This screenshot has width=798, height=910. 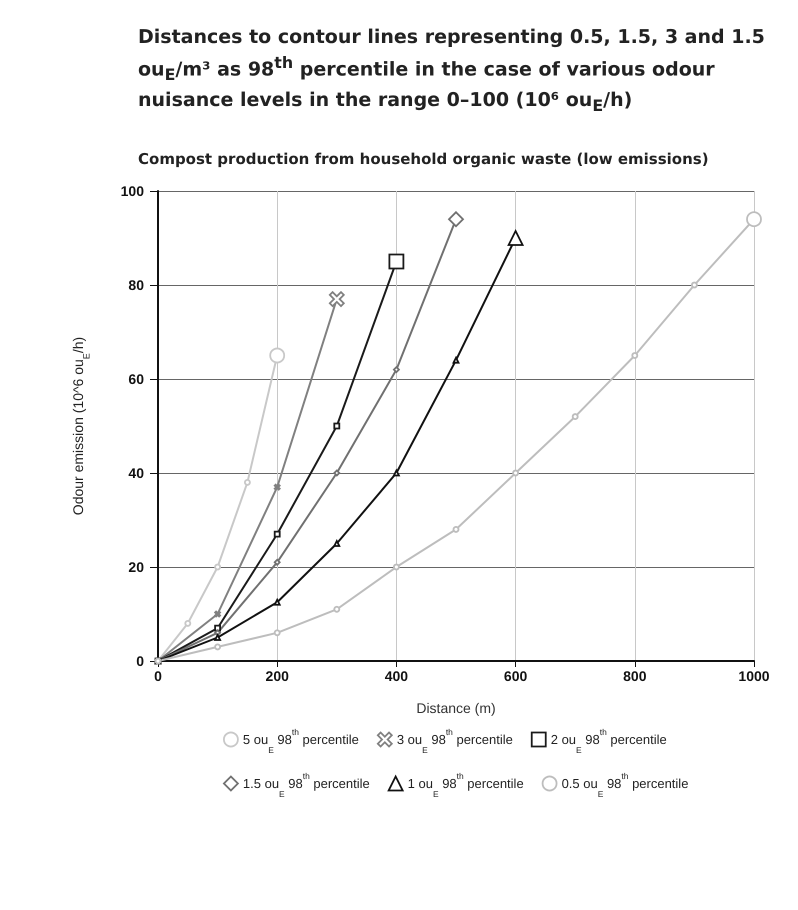 What do you see at coordinates (635, 676) in the screenshot?
I see `x-tick-label: 800` at bounding box center [635, 676].